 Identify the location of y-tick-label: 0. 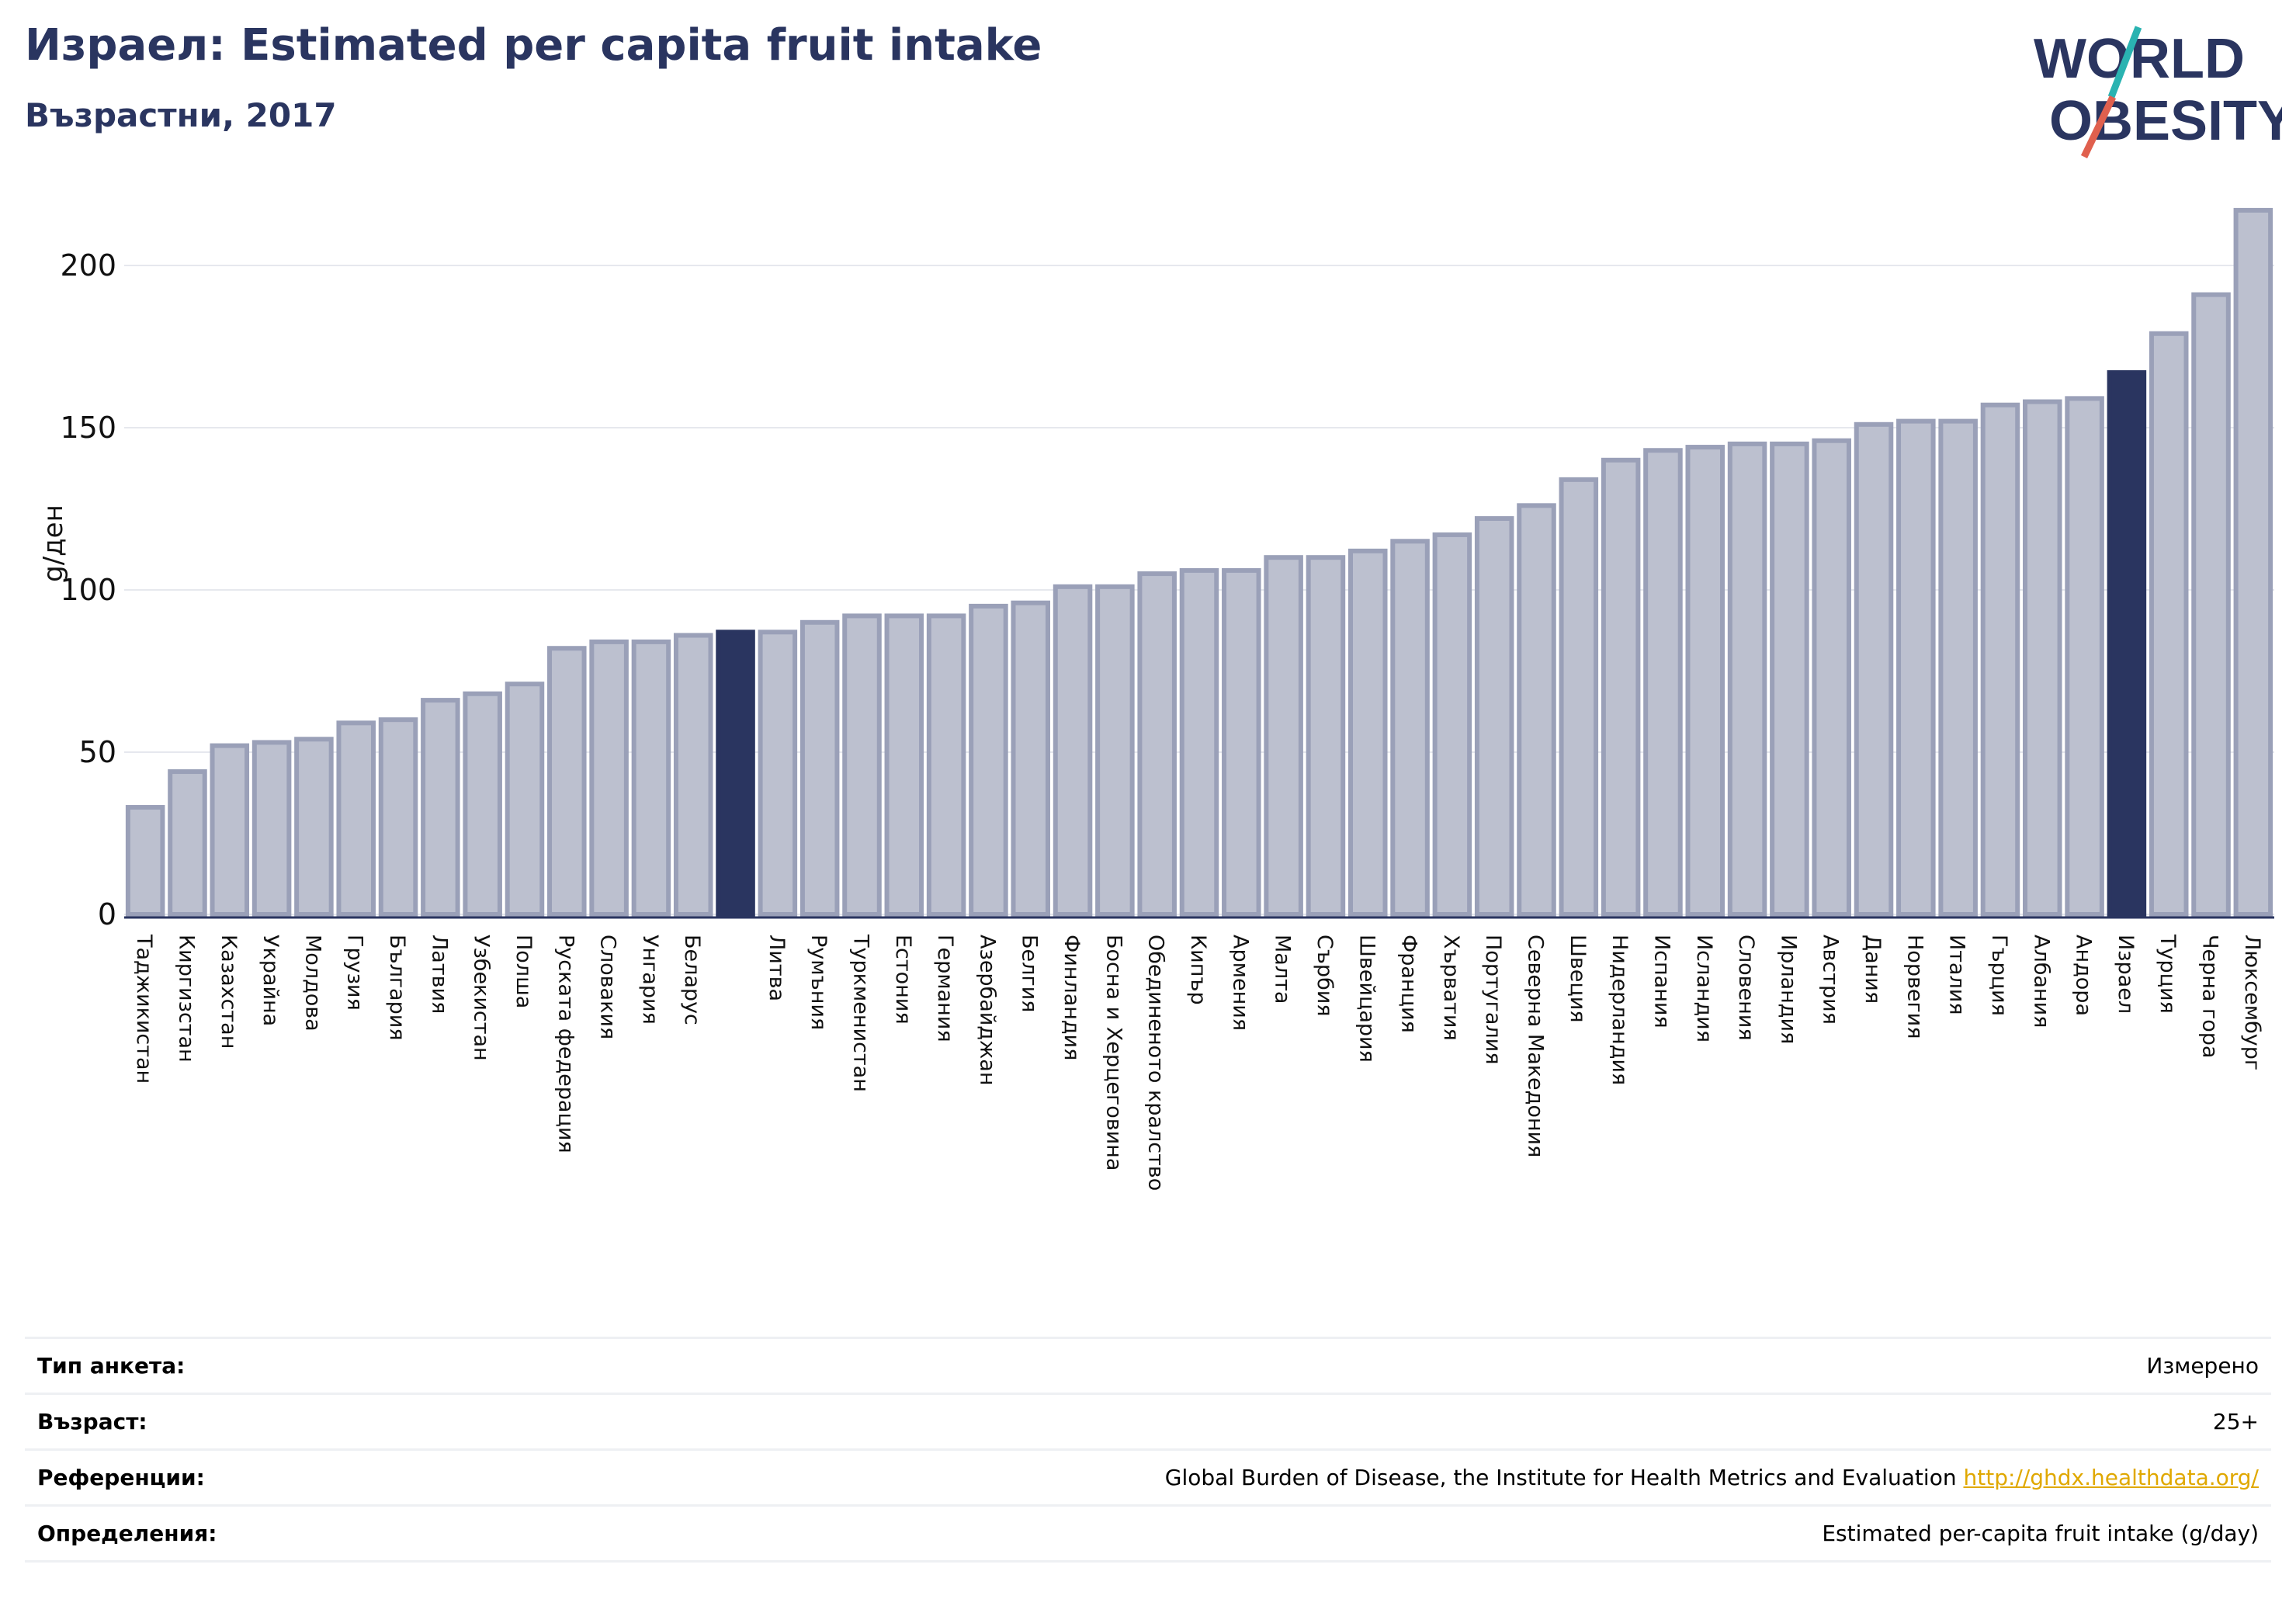
(107, 914).